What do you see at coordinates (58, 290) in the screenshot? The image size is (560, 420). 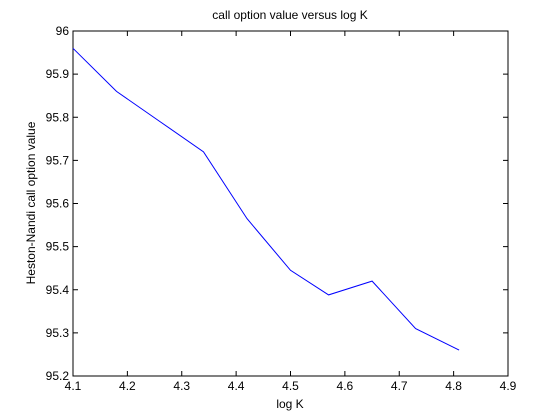 I see `y-tick-label: 95.4` at bounding box center [58, 290].